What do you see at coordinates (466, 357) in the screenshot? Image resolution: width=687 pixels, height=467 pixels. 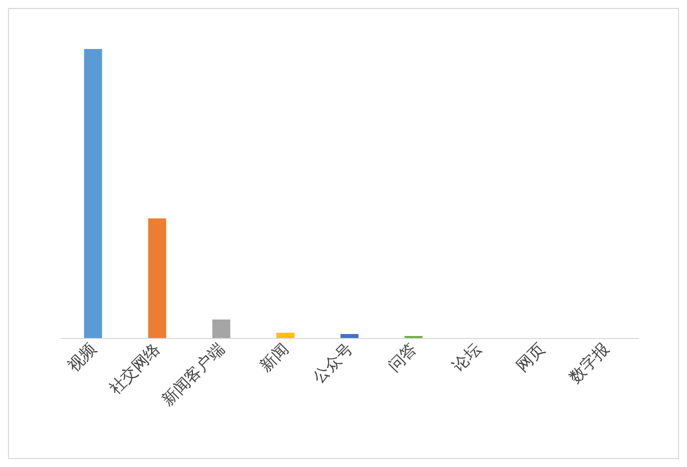 I see `x-tick-label: 论坛` at bounding box center [466, 357].